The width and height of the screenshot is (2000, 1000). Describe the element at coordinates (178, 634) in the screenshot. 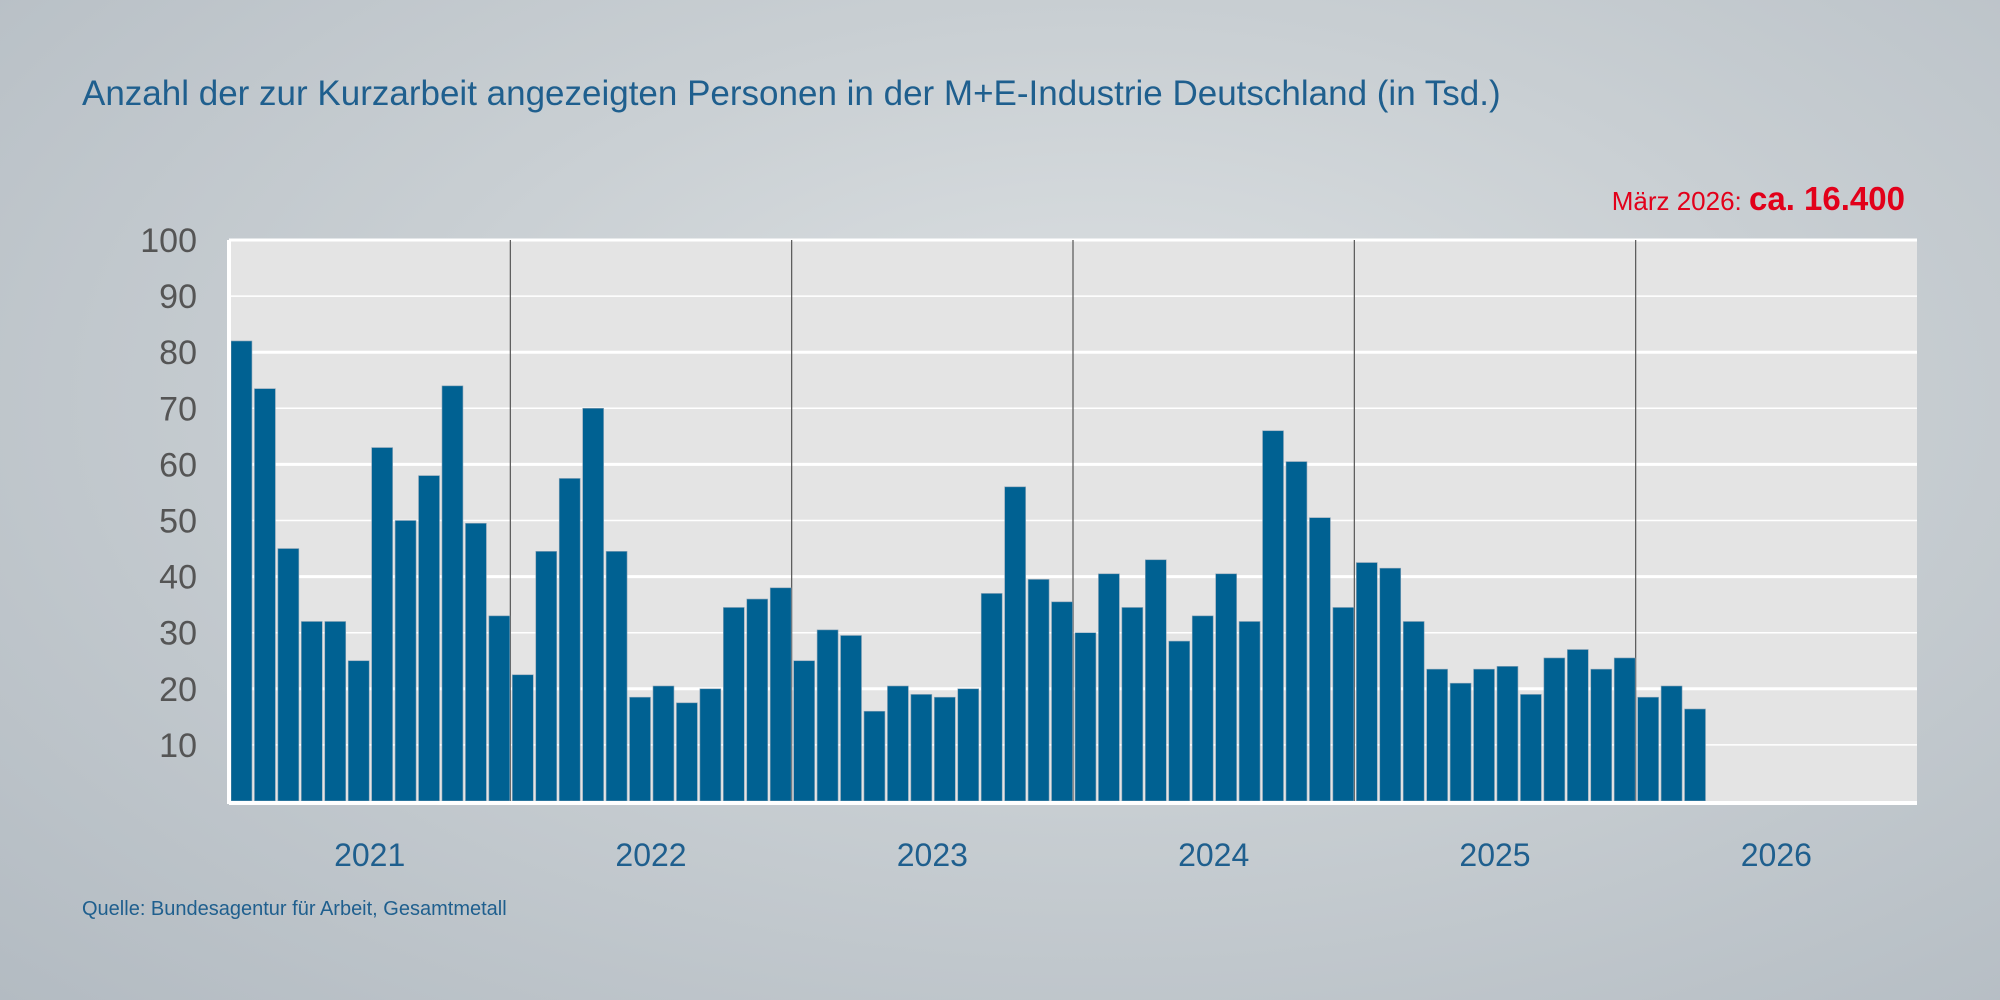

I see `y-tick-label: 30` at that location.